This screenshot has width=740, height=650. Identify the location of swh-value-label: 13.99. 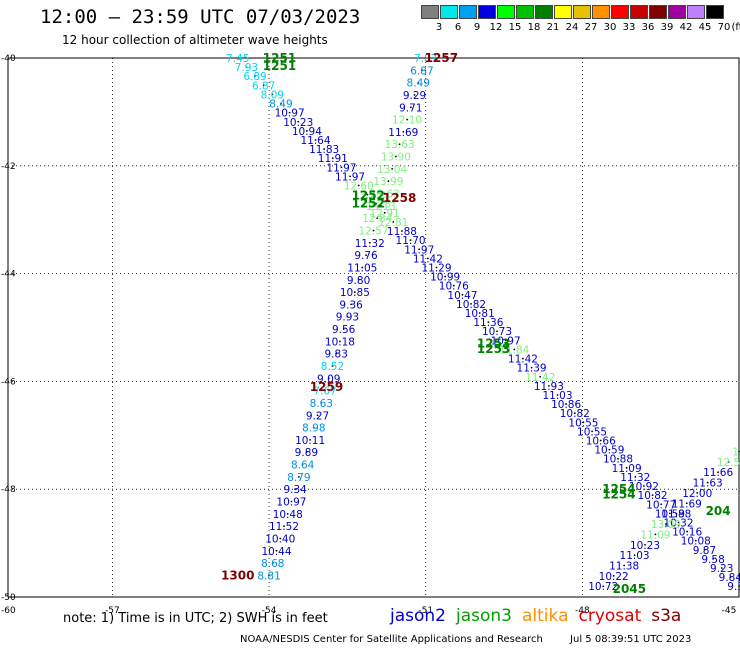
(388, 182).